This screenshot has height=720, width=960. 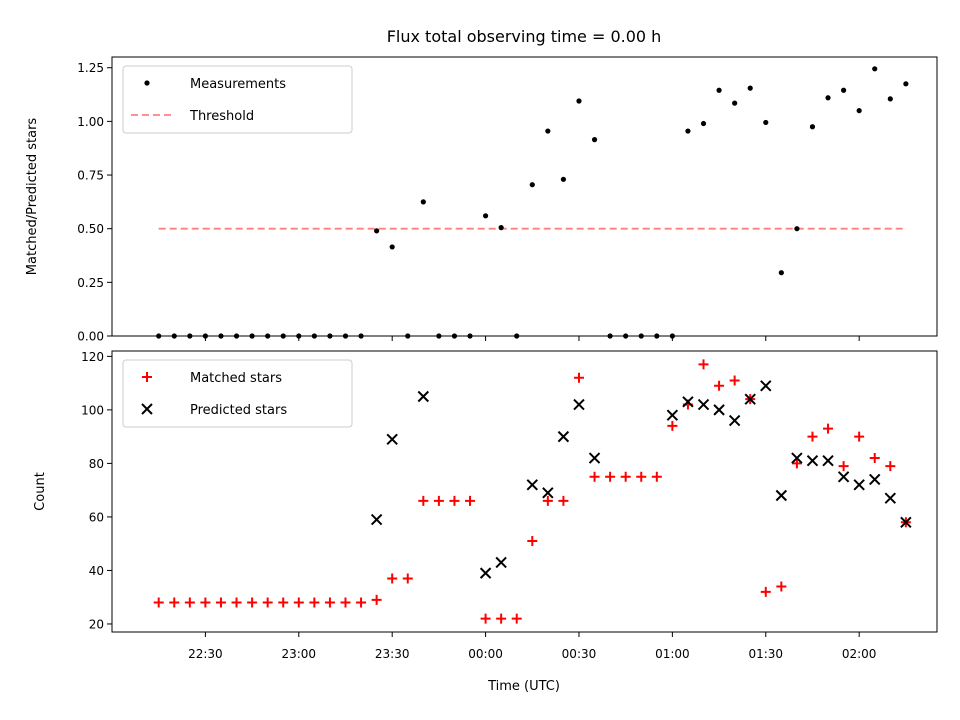 What do you see at coordinates (92, 357) in the screenshot?
I see `y-tick-label: 120` at bounding box center [92, 357].